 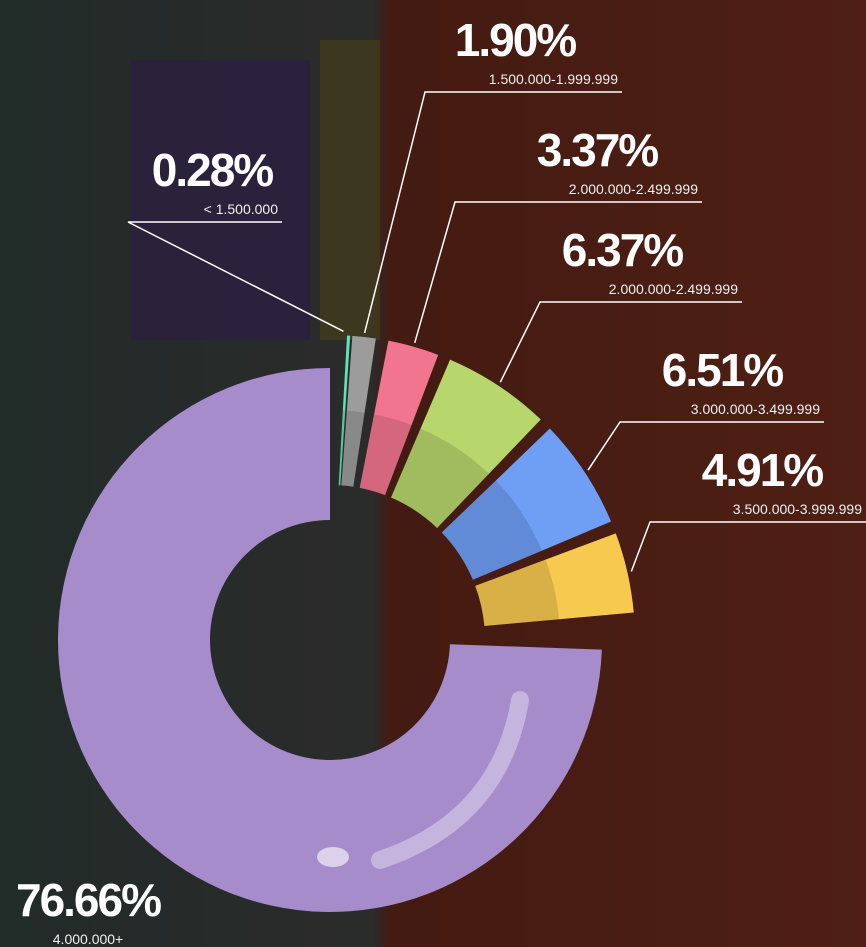 I want to click on category-label: < 1.500.000, so click(x=241, y=209).